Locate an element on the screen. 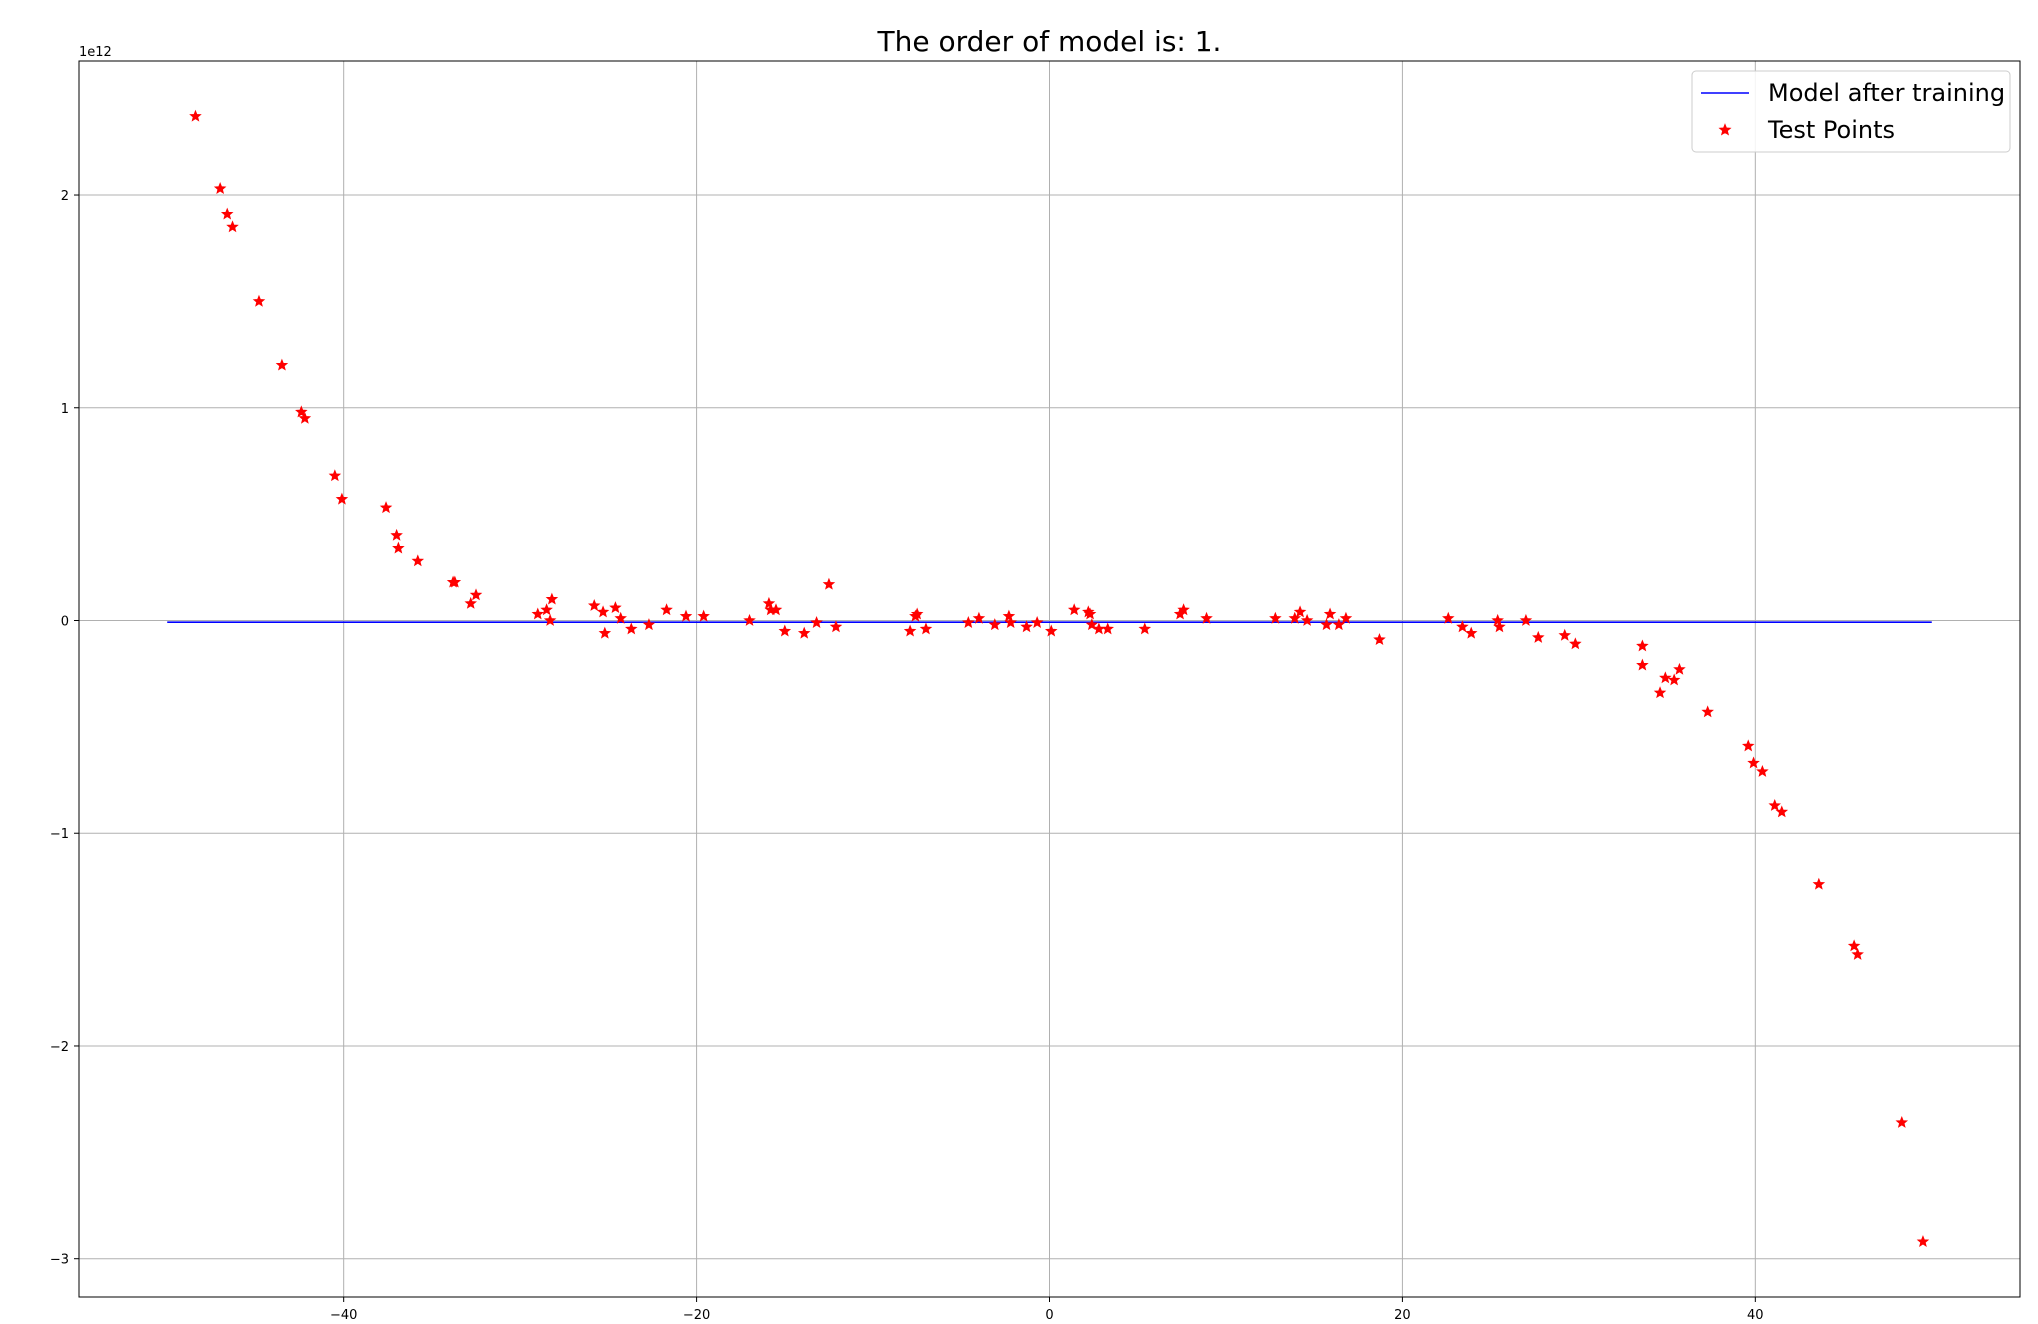 The width and height of the screenshot is (2038, 1324). y-tick-label: 2 is located at coordinates (65, 196).